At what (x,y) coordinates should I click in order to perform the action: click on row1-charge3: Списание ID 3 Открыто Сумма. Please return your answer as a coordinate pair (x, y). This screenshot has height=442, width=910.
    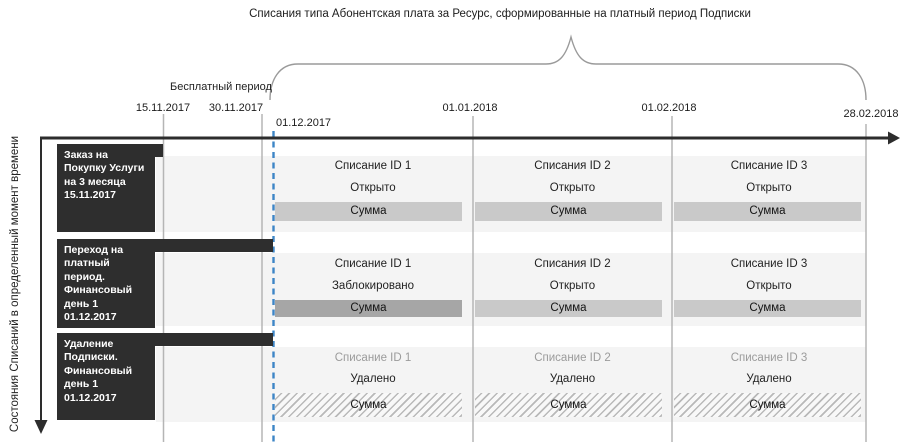
    Looking at the image, I should click on (769, 190).